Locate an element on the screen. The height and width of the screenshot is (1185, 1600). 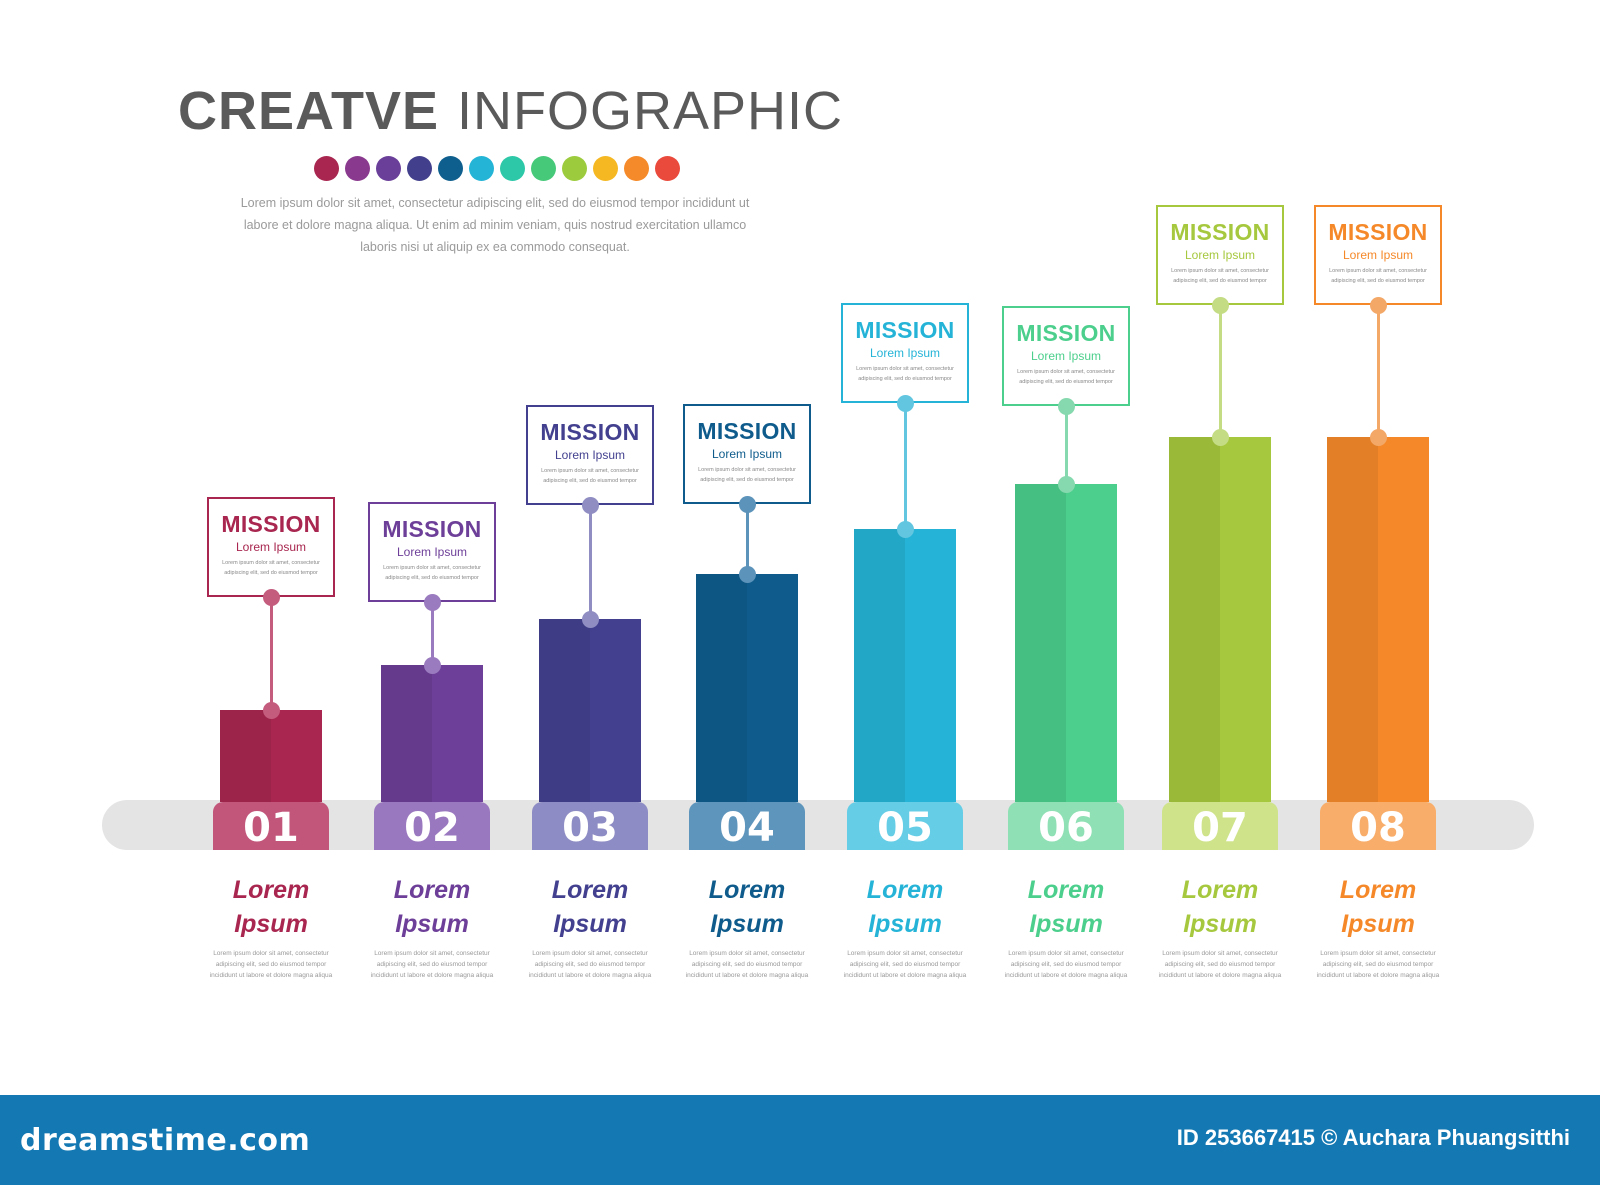
title-bold: CREATVE is located at coordinates (309, 111).